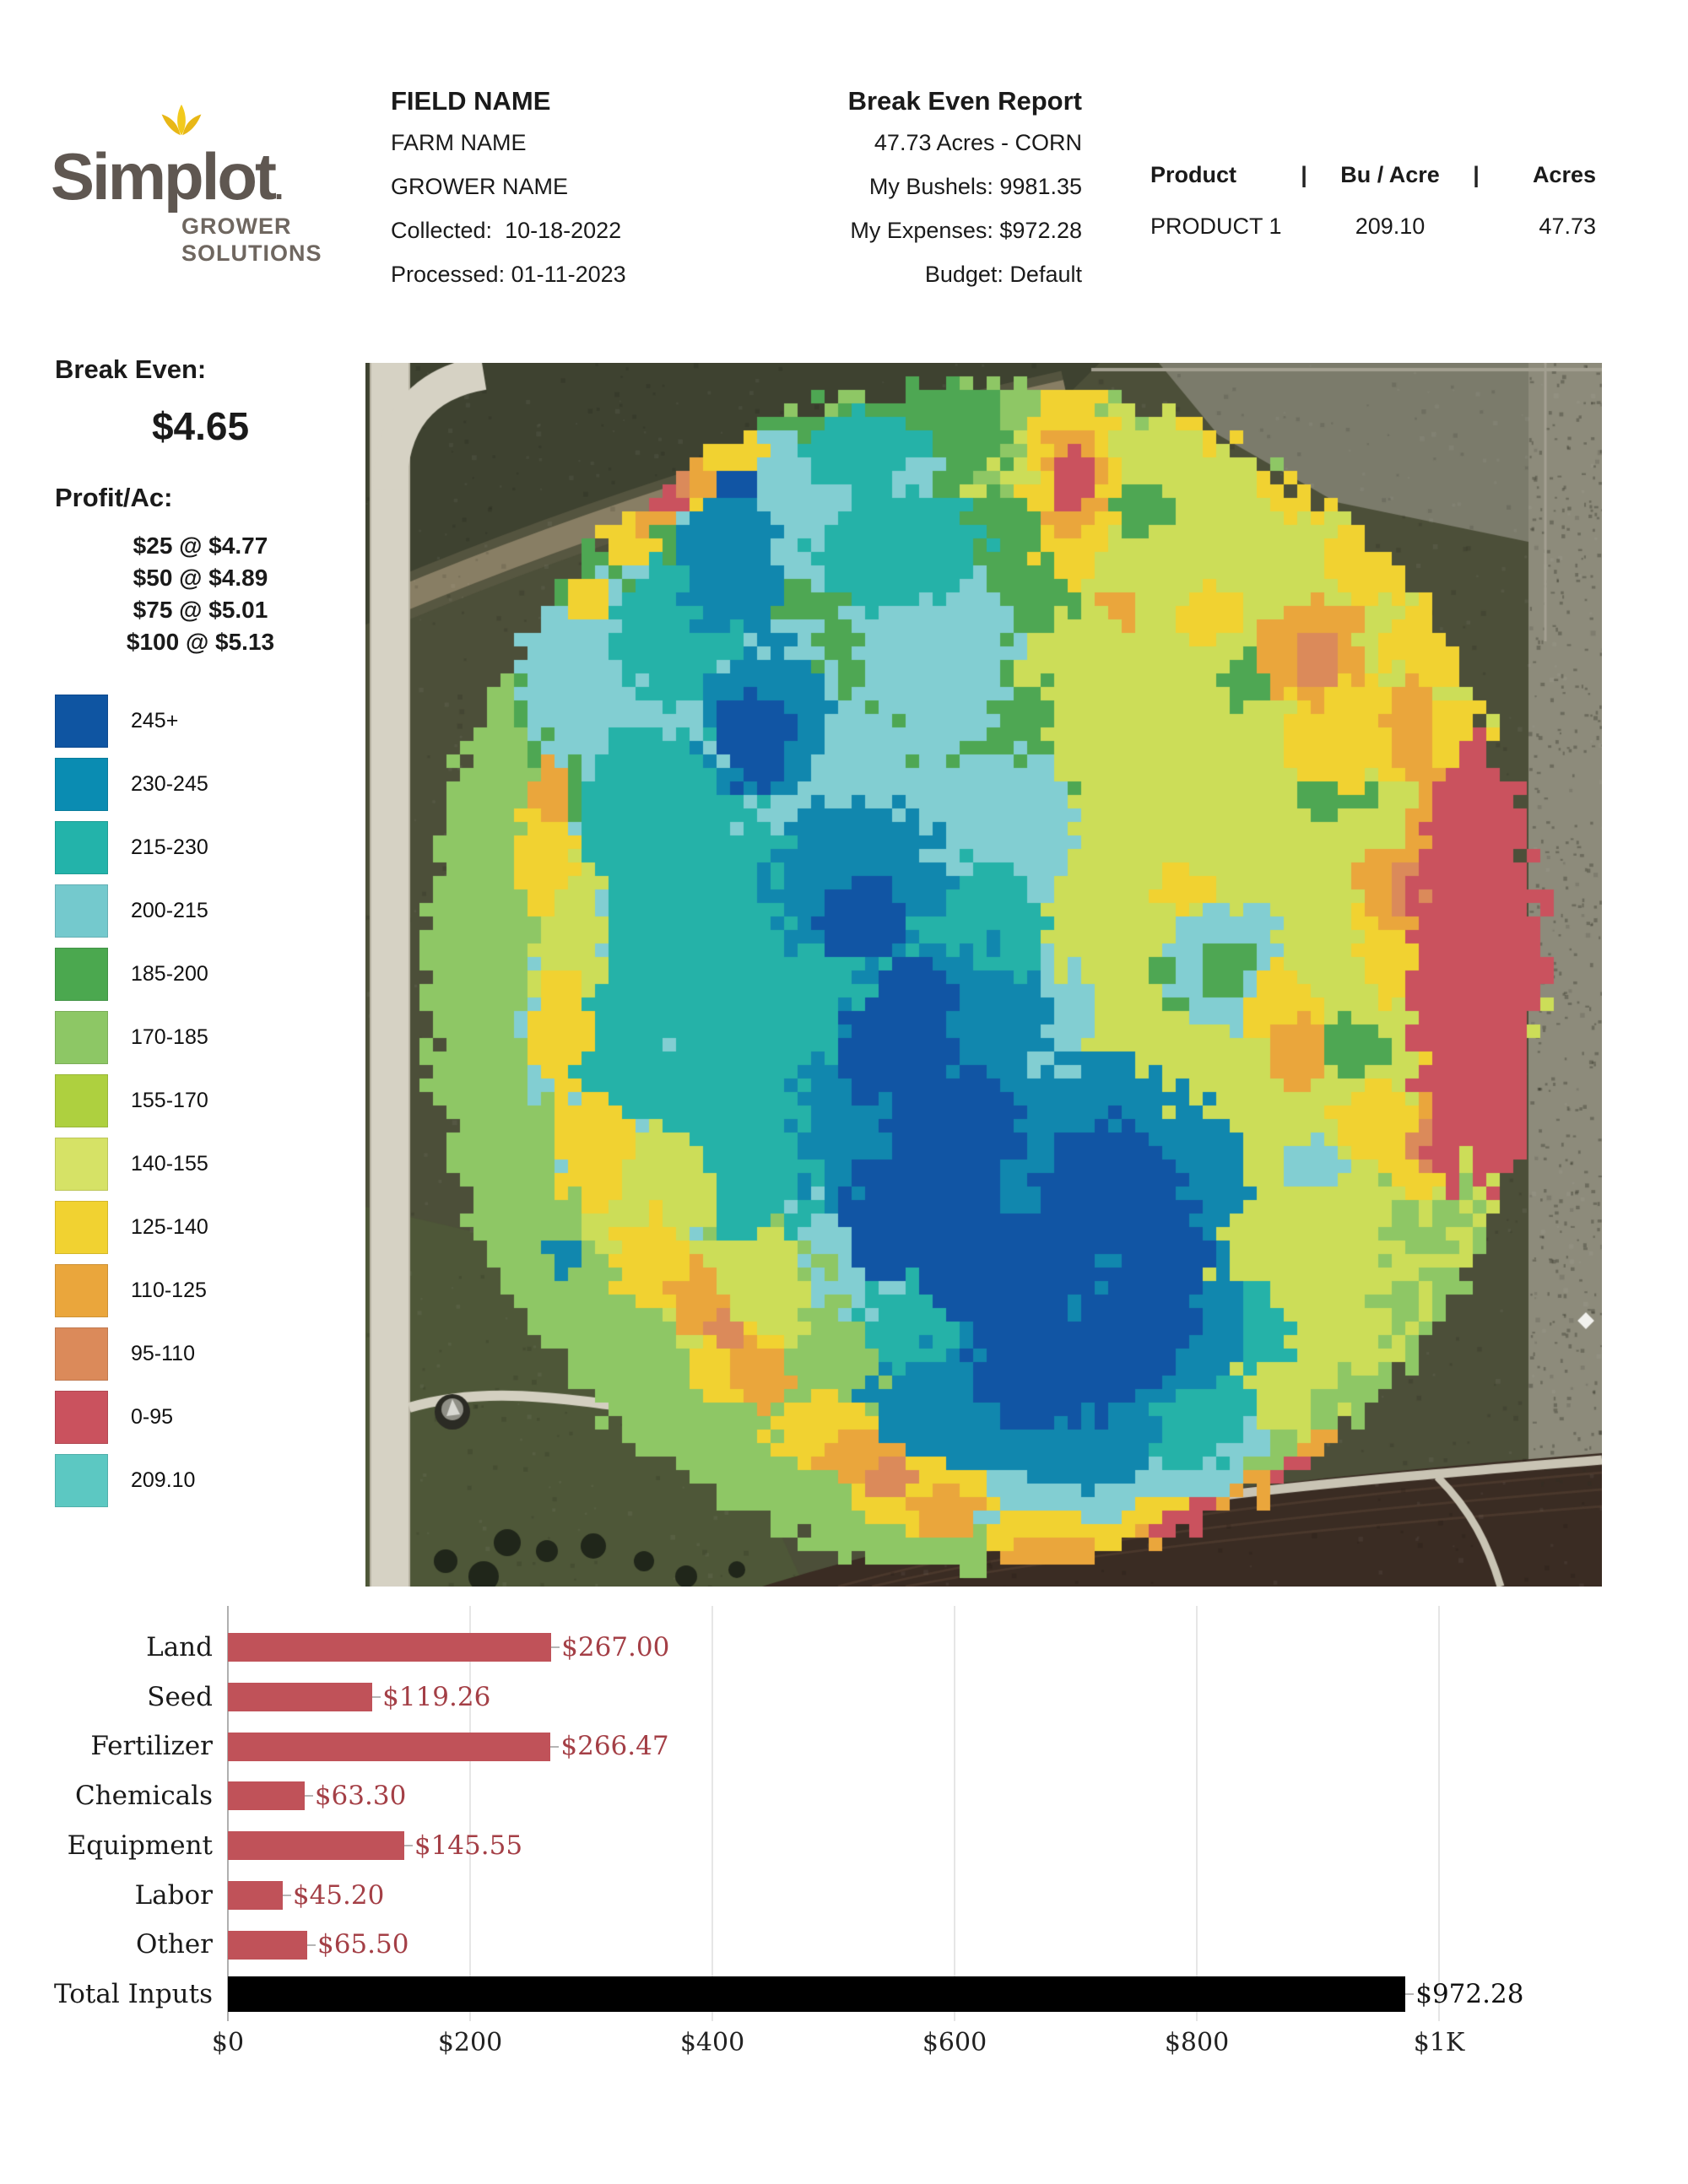  I want to click on category-label: Equipment, so click(140, 1845).